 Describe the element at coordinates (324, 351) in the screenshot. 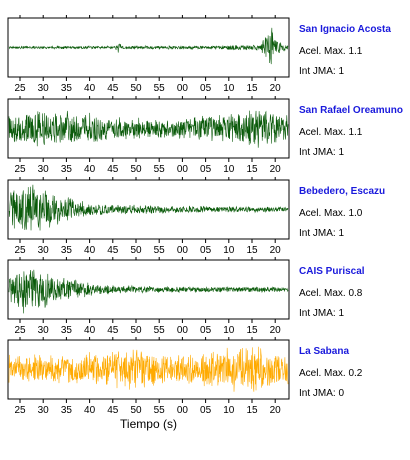

I see `station-name: La Sabana` at that location.